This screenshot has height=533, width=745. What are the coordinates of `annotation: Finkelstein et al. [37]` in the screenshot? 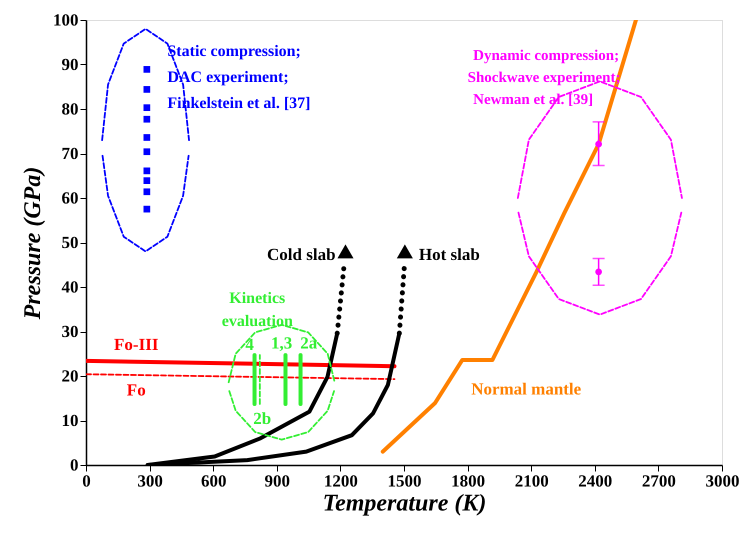 It's located at (238, 103).